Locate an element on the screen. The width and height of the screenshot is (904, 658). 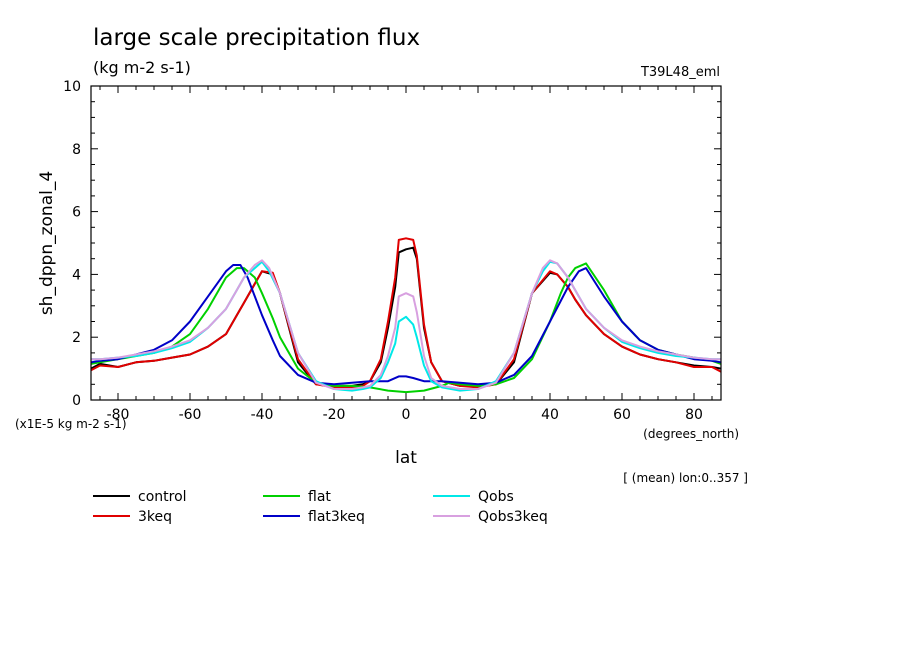
footnote: [ (mean) lon:0..357 ] is located at coordinates (685, 478).